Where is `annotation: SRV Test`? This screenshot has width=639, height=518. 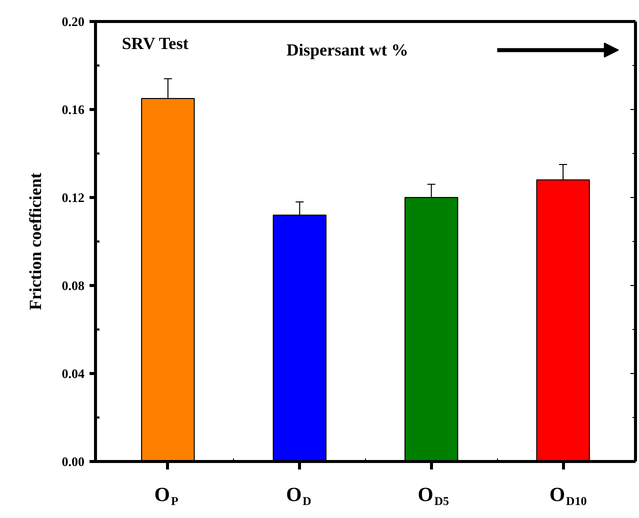 annotation: SRV Test is located at coordinates (155, 43).